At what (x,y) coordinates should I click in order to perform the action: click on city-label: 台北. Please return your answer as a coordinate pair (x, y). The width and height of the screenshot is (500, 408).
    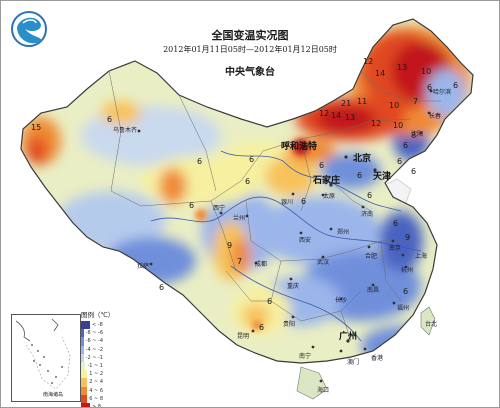
    Looking at the image, I should click on (431, 324).